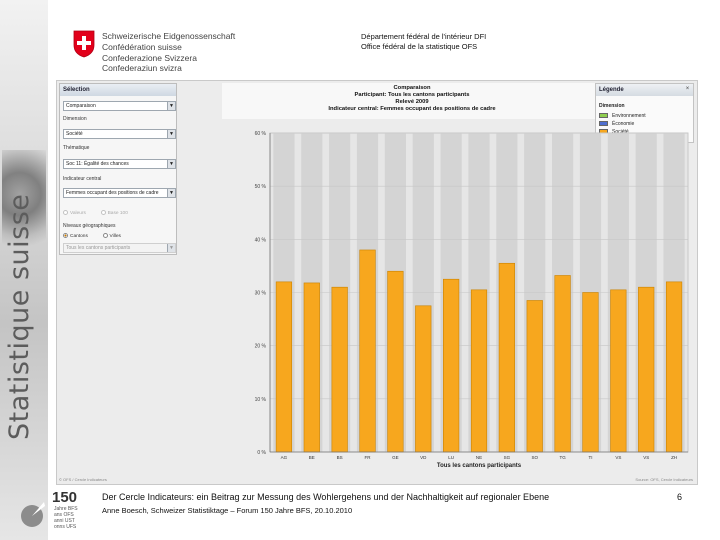  Describe the element at coordinates (105, 235) in the screenshot. I see `radio-villes` at that location.